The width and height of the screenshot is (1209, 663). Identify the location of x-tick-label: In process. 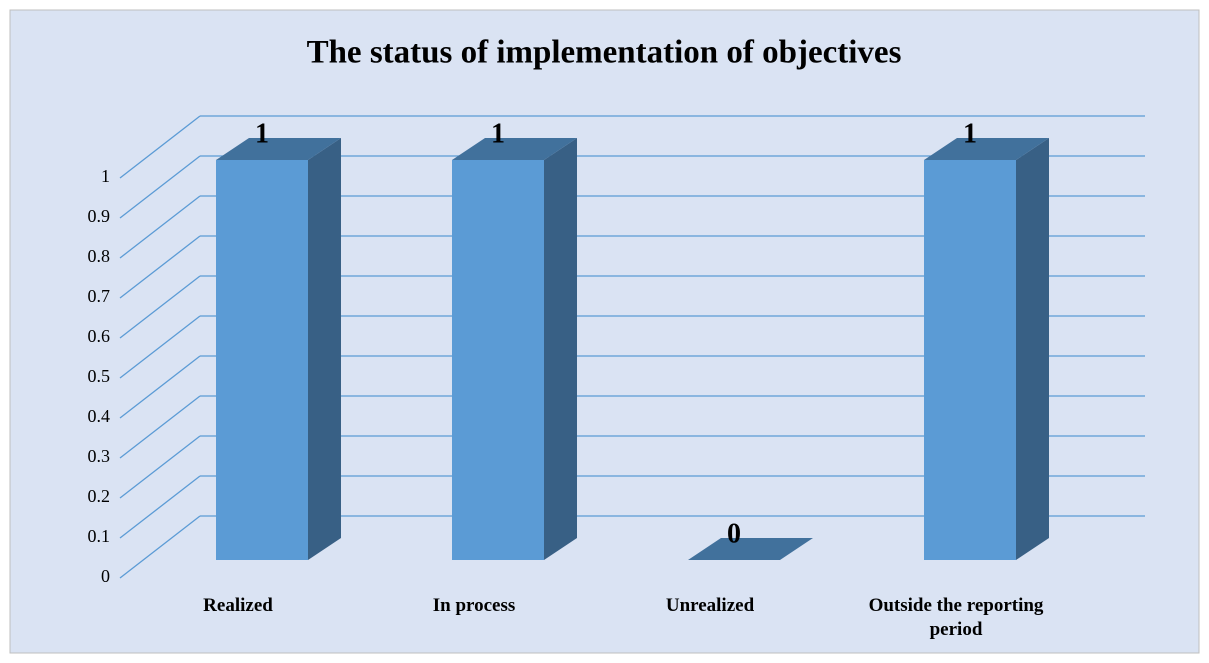
(474, 605).